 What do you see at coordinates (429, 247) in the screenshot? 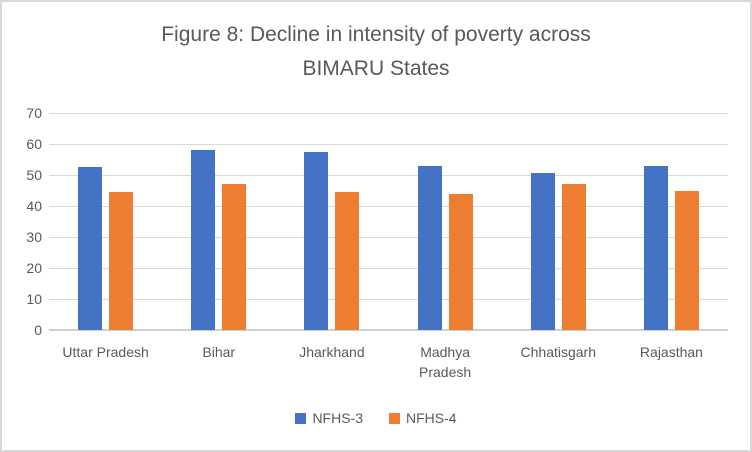
I see `bar-nfhs-3-madhya-pradesh` at bounding box center [429, 247].